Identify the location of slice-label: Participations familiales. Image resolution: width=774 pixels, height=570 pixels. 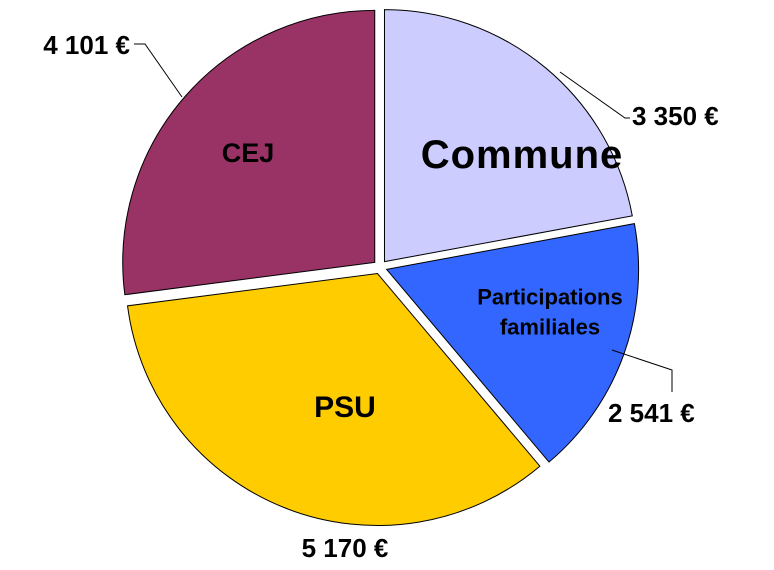
(550, 311).